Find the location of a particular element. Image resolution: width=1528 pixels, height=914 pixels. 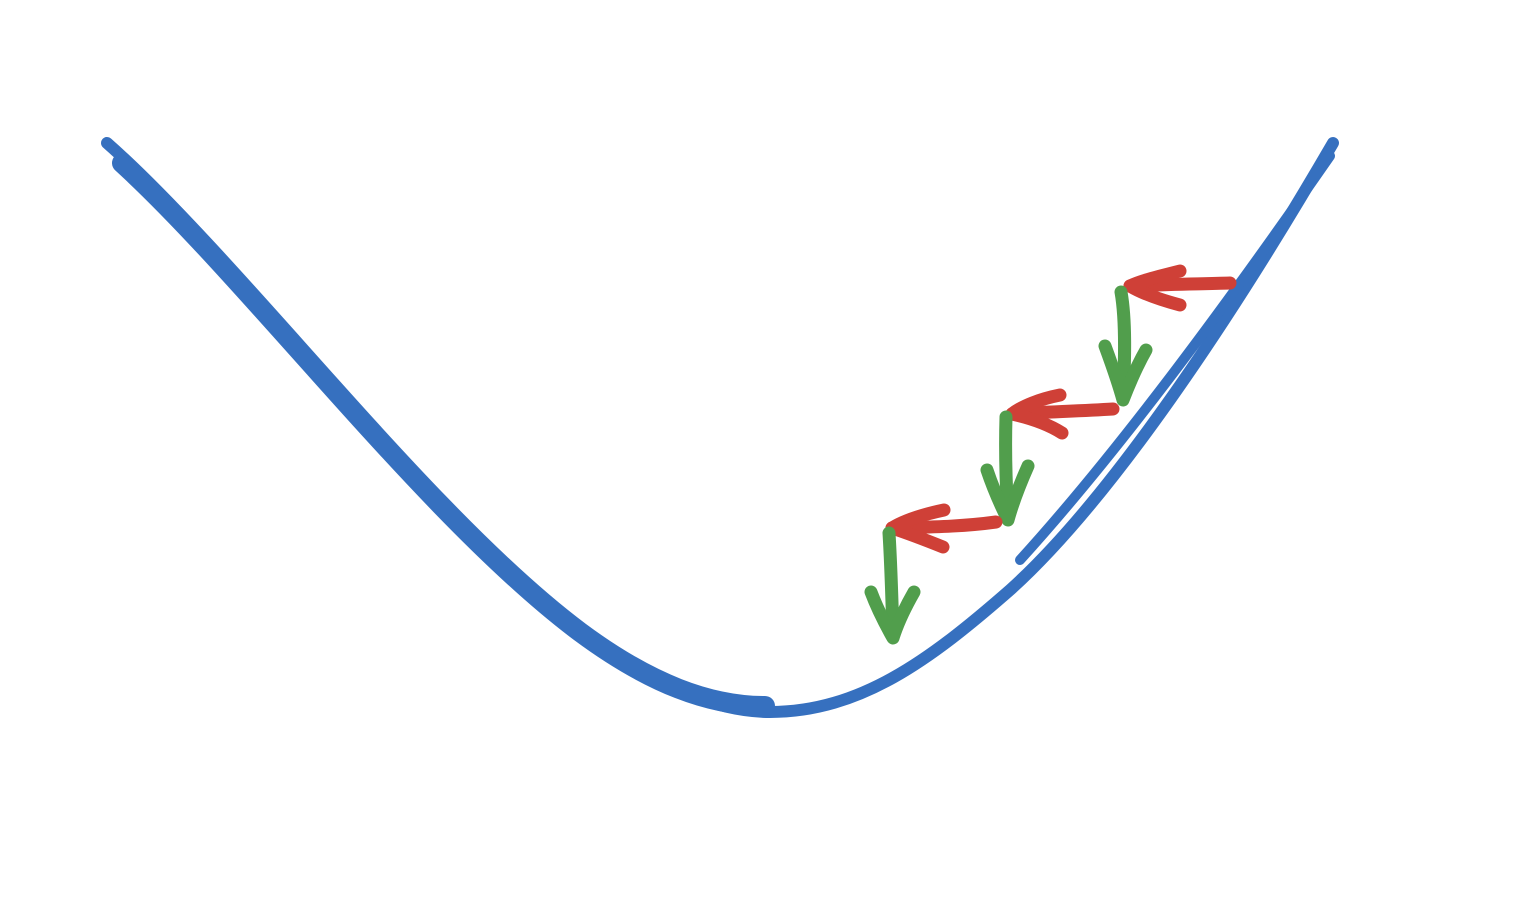

valley-curve-stroke-thin-right is located at coordinates (1175, 358).